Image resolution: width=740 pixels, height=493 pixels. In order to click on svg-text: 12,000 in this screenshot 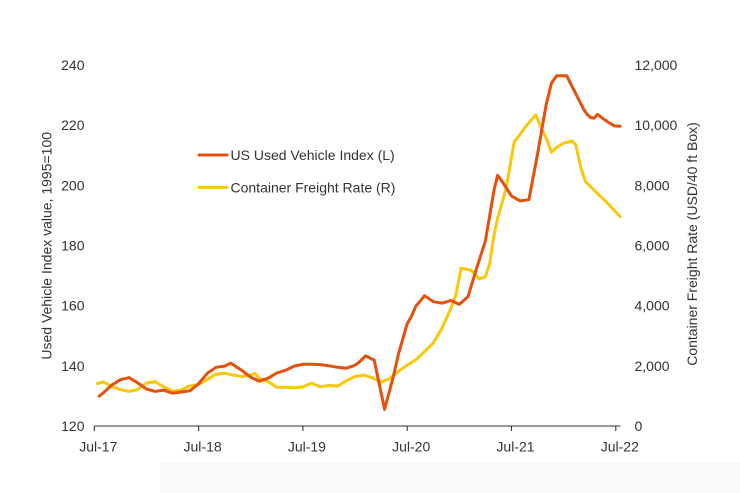, I will do `click(656, 65)`.